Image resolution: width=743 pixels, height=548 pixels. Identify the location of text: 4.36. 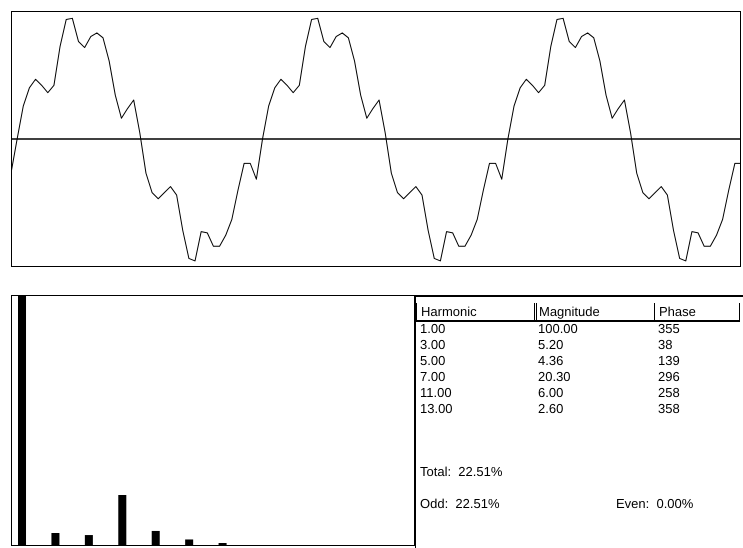
(551, 361).